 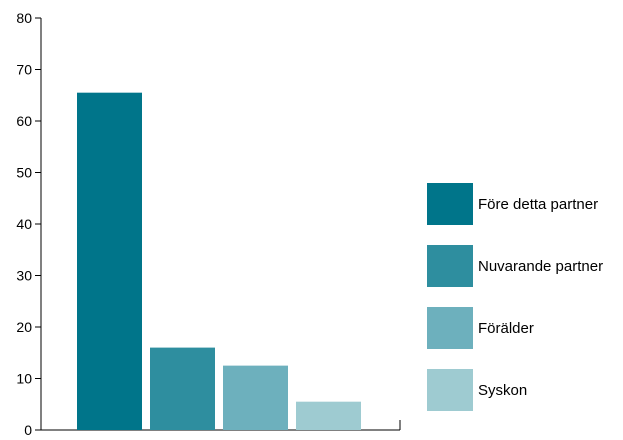 What do you see at coordinates (540, 266) in the screenshot?
I see `legend-label: Nuvarande partner` at bounding box center [540, 266].